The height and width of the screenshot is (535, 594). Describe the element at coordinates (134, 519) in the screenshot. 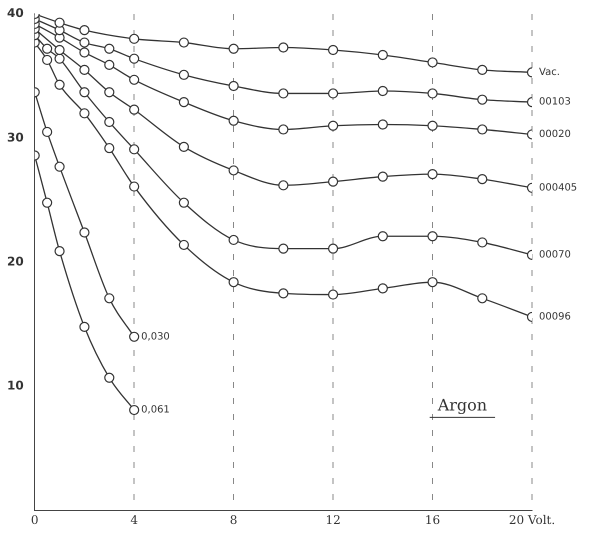

I see `x-tick-label: 4` at that location.